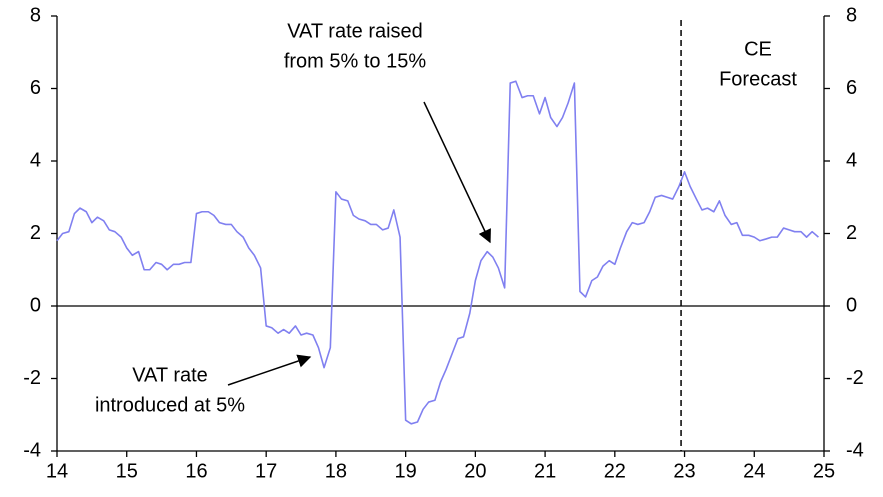 This screenshot has height=497, width=883. Describe the element at coordinates (57, 471) in the screenshot. I see `x-tick-label: 14` at that location.